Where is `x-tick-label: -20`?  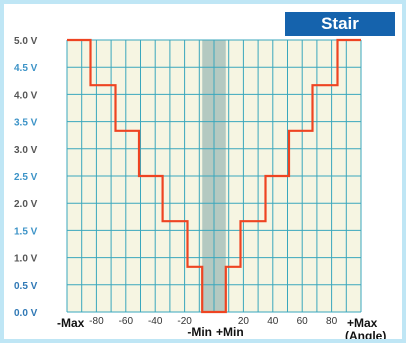 x-tick-label: -20 is located at coordinates (184, 321).